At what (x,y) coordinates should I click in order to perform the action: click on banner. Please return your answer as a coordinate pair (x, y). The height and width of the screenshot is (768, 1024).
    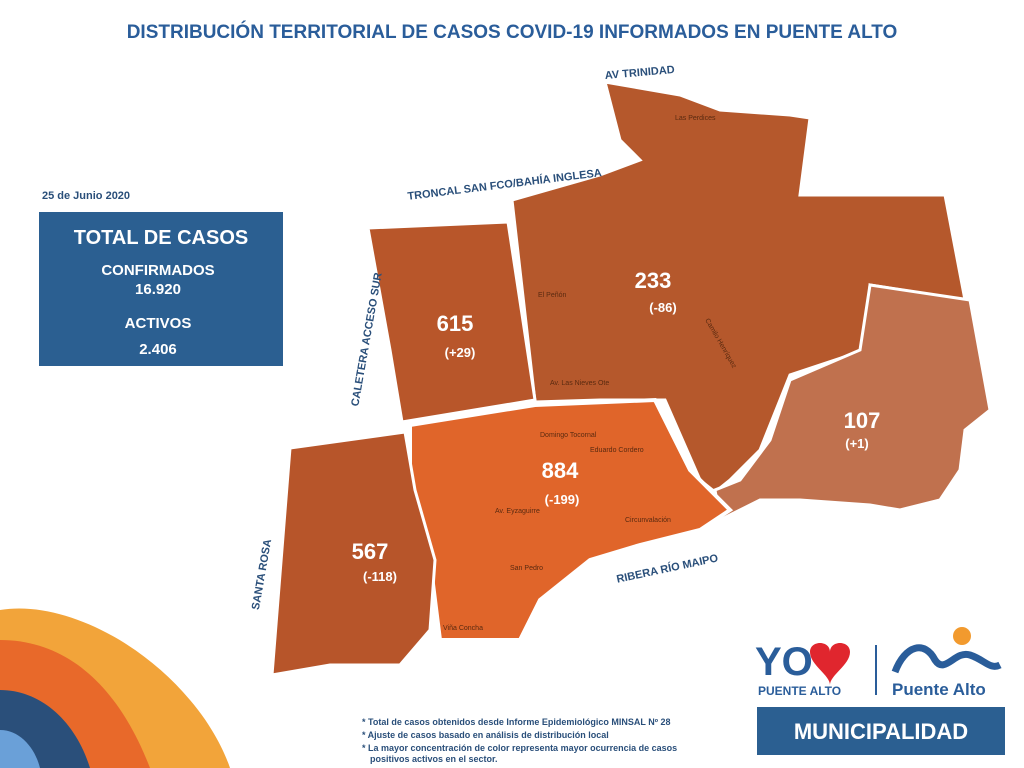
    Looking at the image, I should click on (881, 731).